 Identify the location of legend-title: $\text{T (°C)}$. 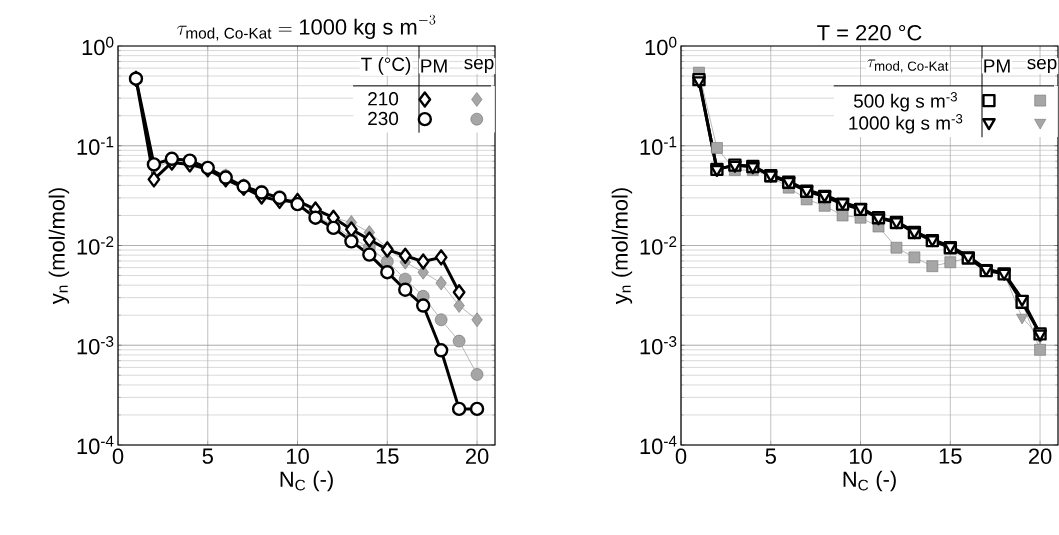
(386, 66).